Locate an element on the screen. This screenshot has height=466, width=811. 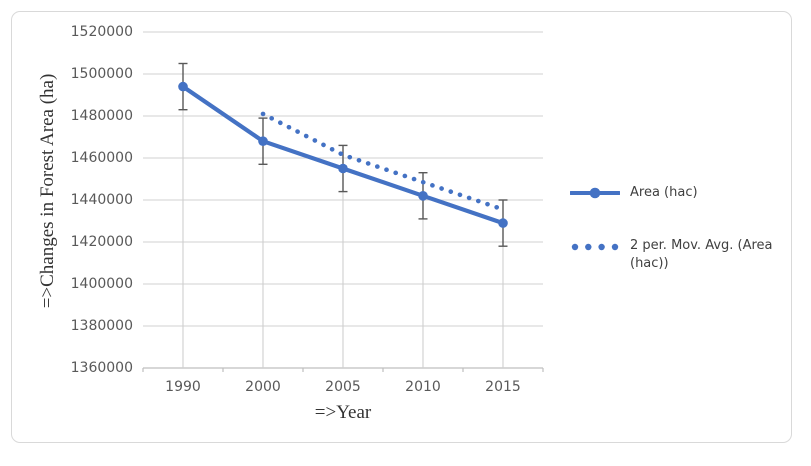
legend-label-area: Area (hac) is located at coordinates (664, 192).